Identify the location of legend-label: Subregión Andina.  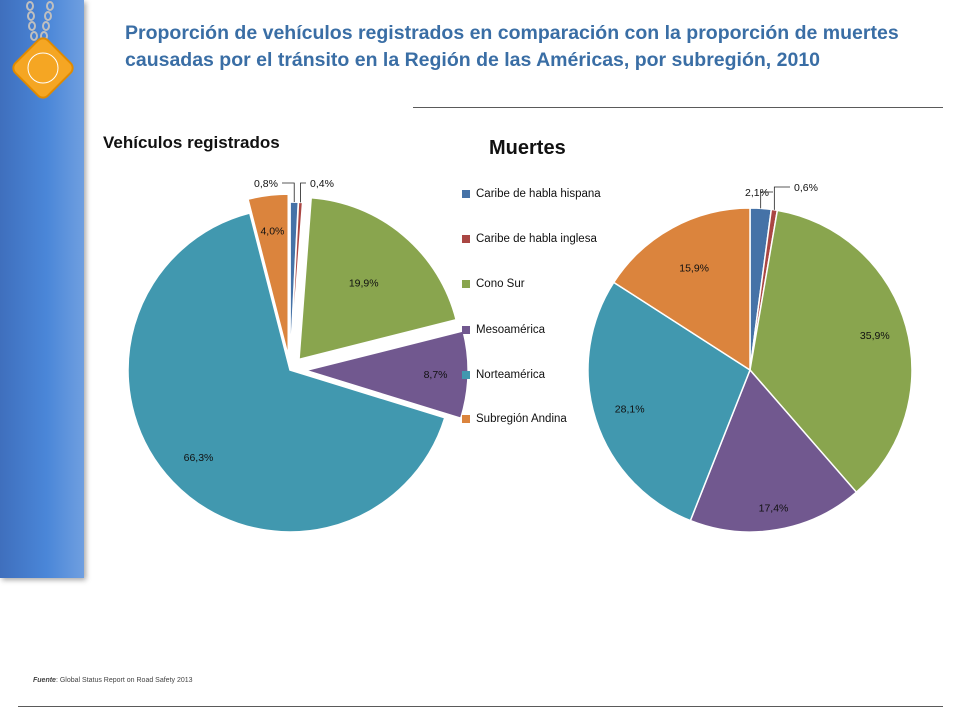
(521, 419).